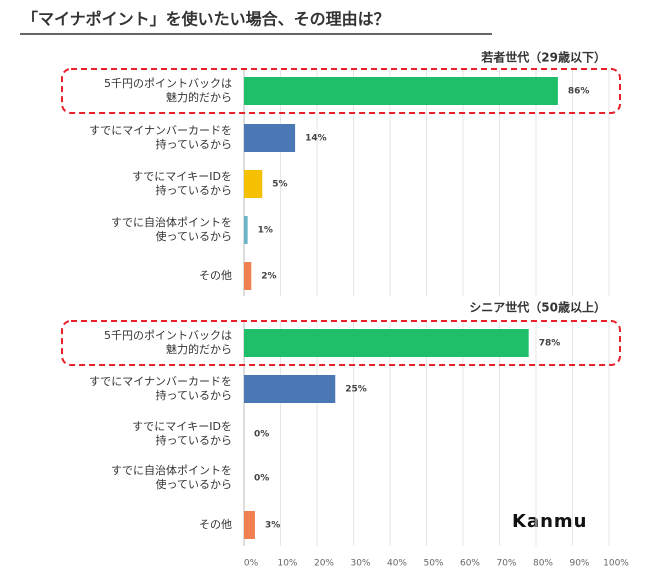 Image resolution: width=650 pixels, height=587 pixels. What do you see at coordinates (537, 307) in the screenshot?
I see `panel-title: シニア世代（50歳以上）` at bounding box center [537, 307].